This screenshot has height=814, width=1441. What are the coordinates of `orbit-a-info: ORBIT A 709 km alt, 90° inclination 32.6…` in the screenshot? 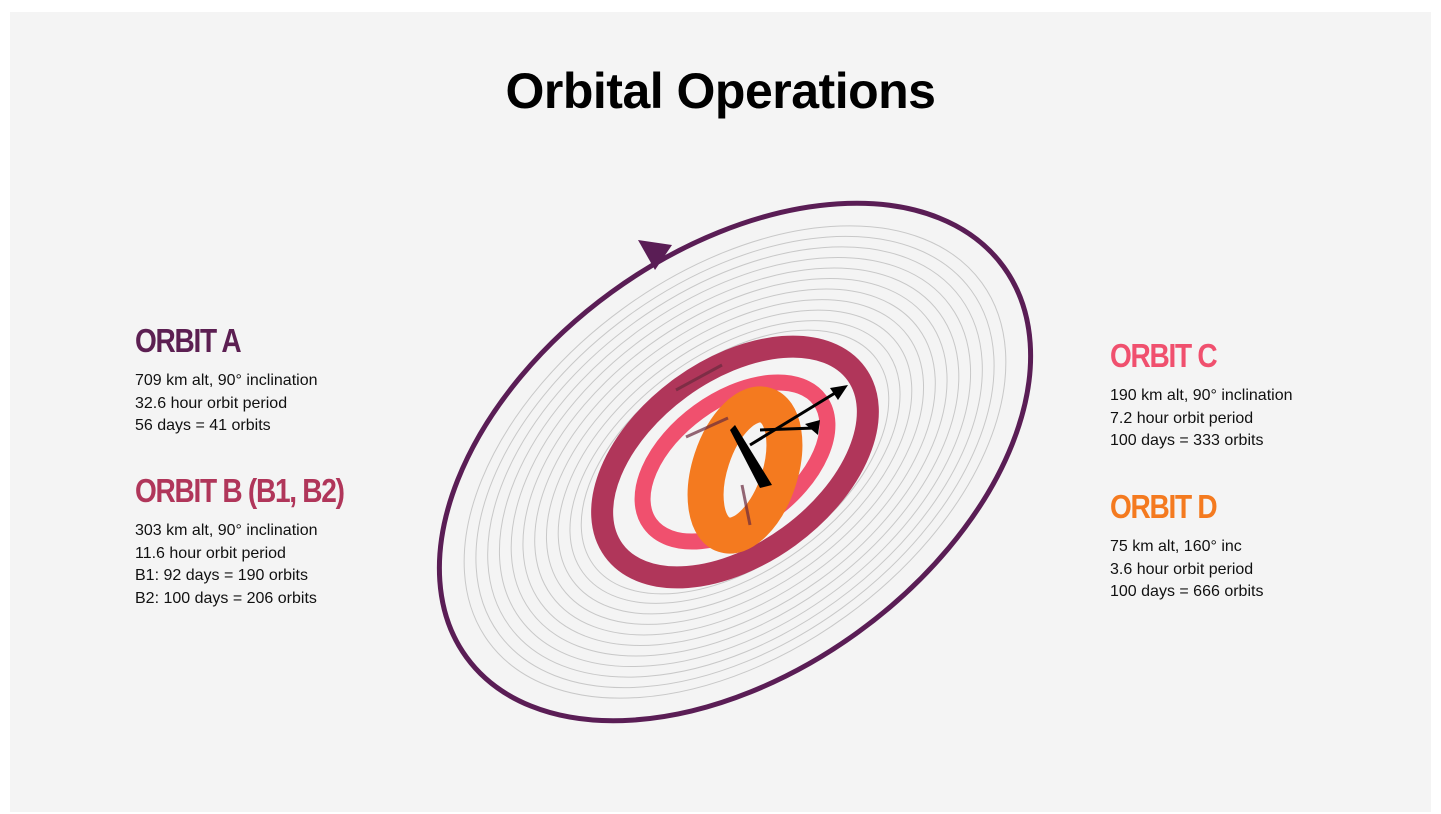 It's located at (226, 380).